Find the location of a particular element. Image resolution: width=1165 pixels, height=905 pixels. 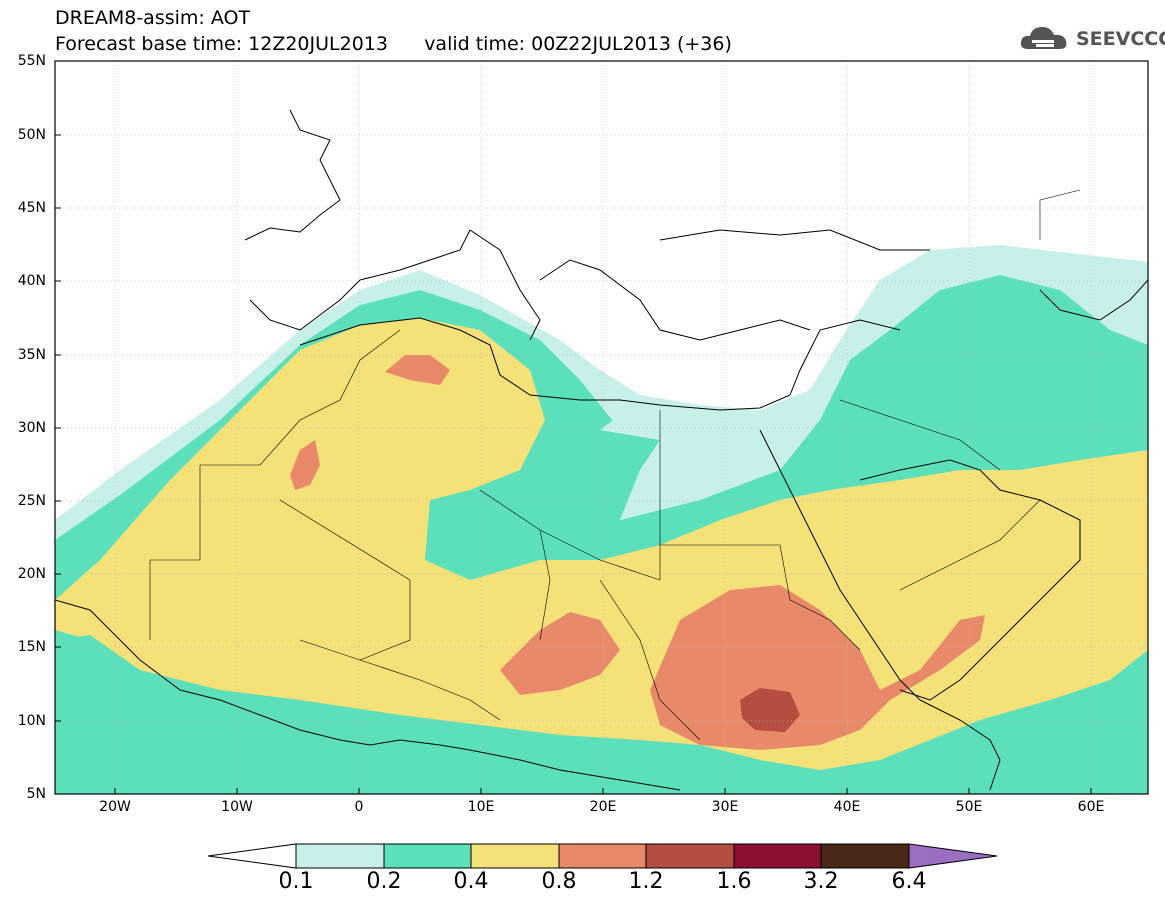

lat-label: 15N is located at coordinates (31, 647).